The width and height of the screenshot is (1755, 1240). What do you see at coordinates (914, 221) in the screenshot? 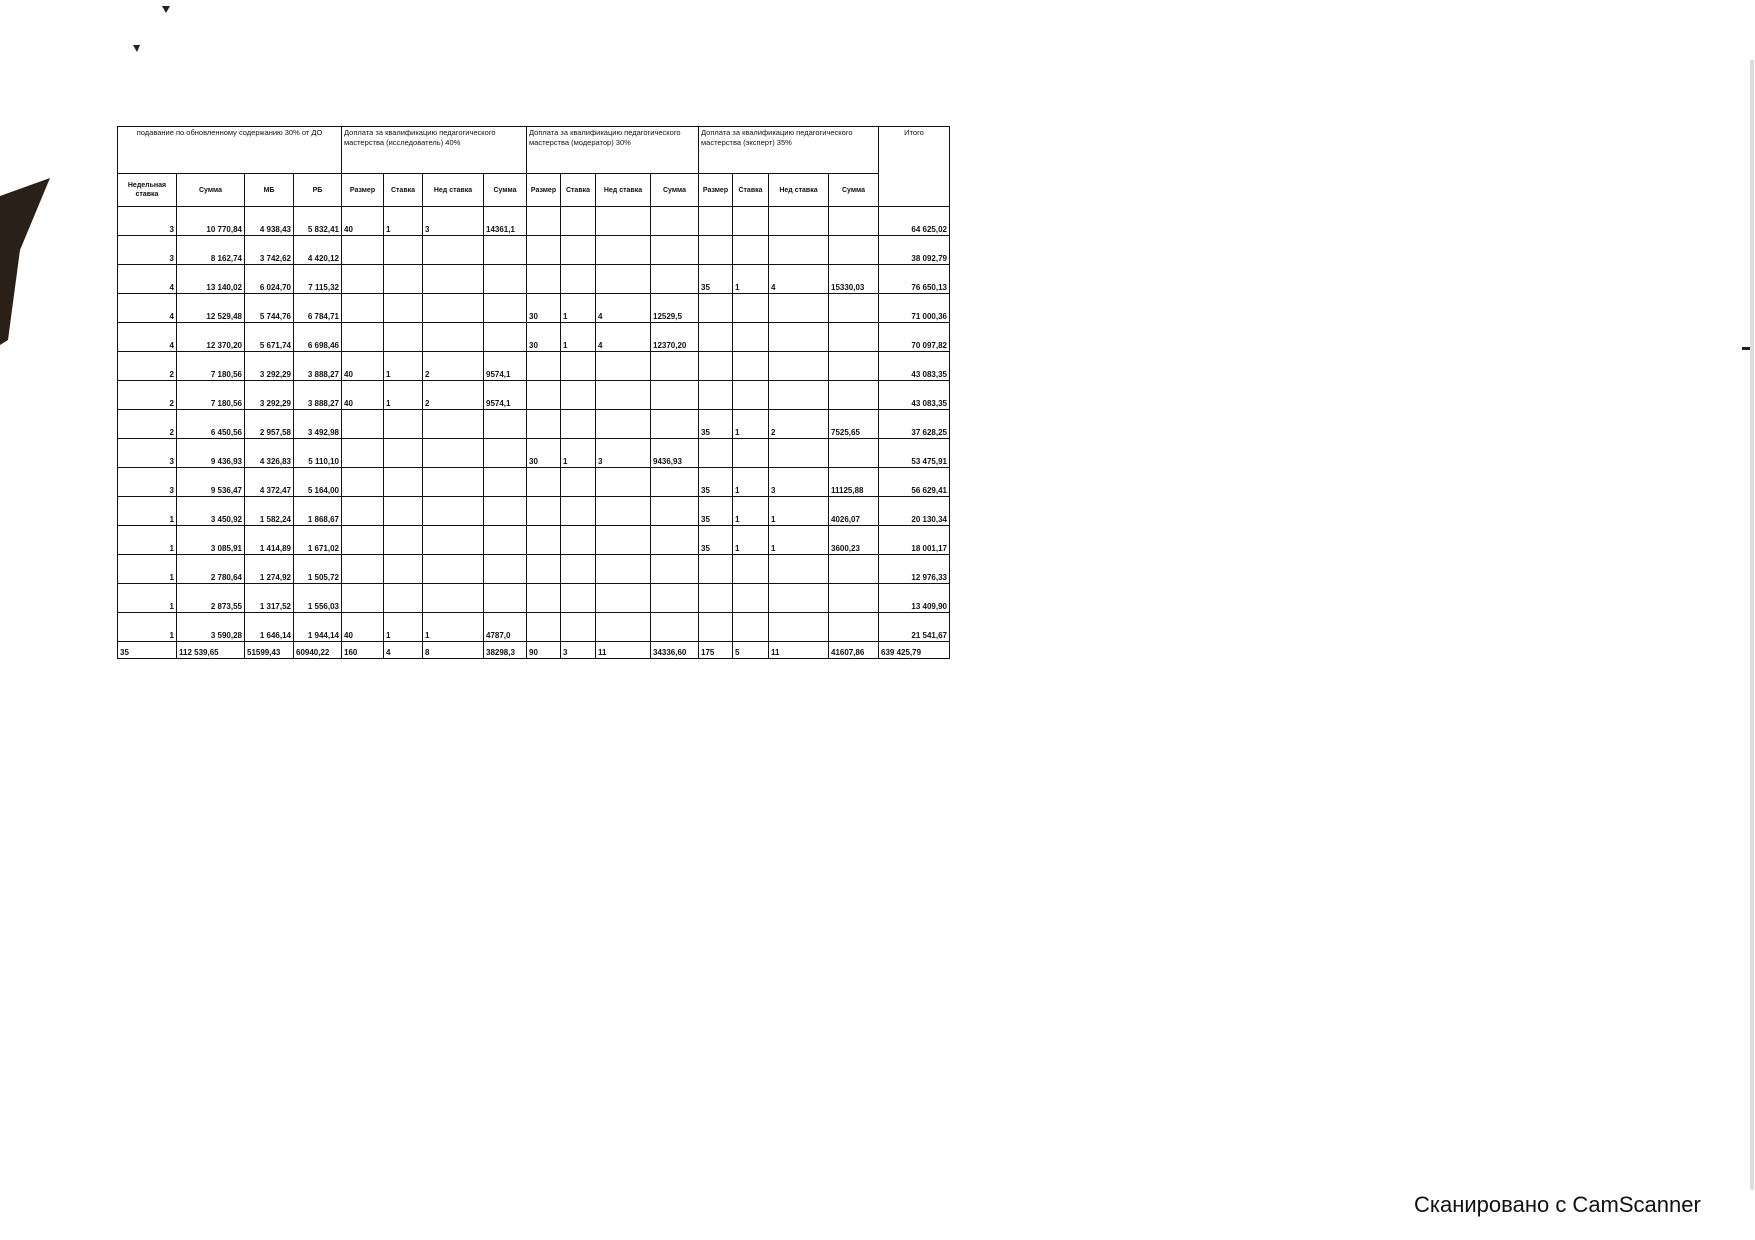
I see `table-cell: 64 625,02` at bounding box center [914, 221].